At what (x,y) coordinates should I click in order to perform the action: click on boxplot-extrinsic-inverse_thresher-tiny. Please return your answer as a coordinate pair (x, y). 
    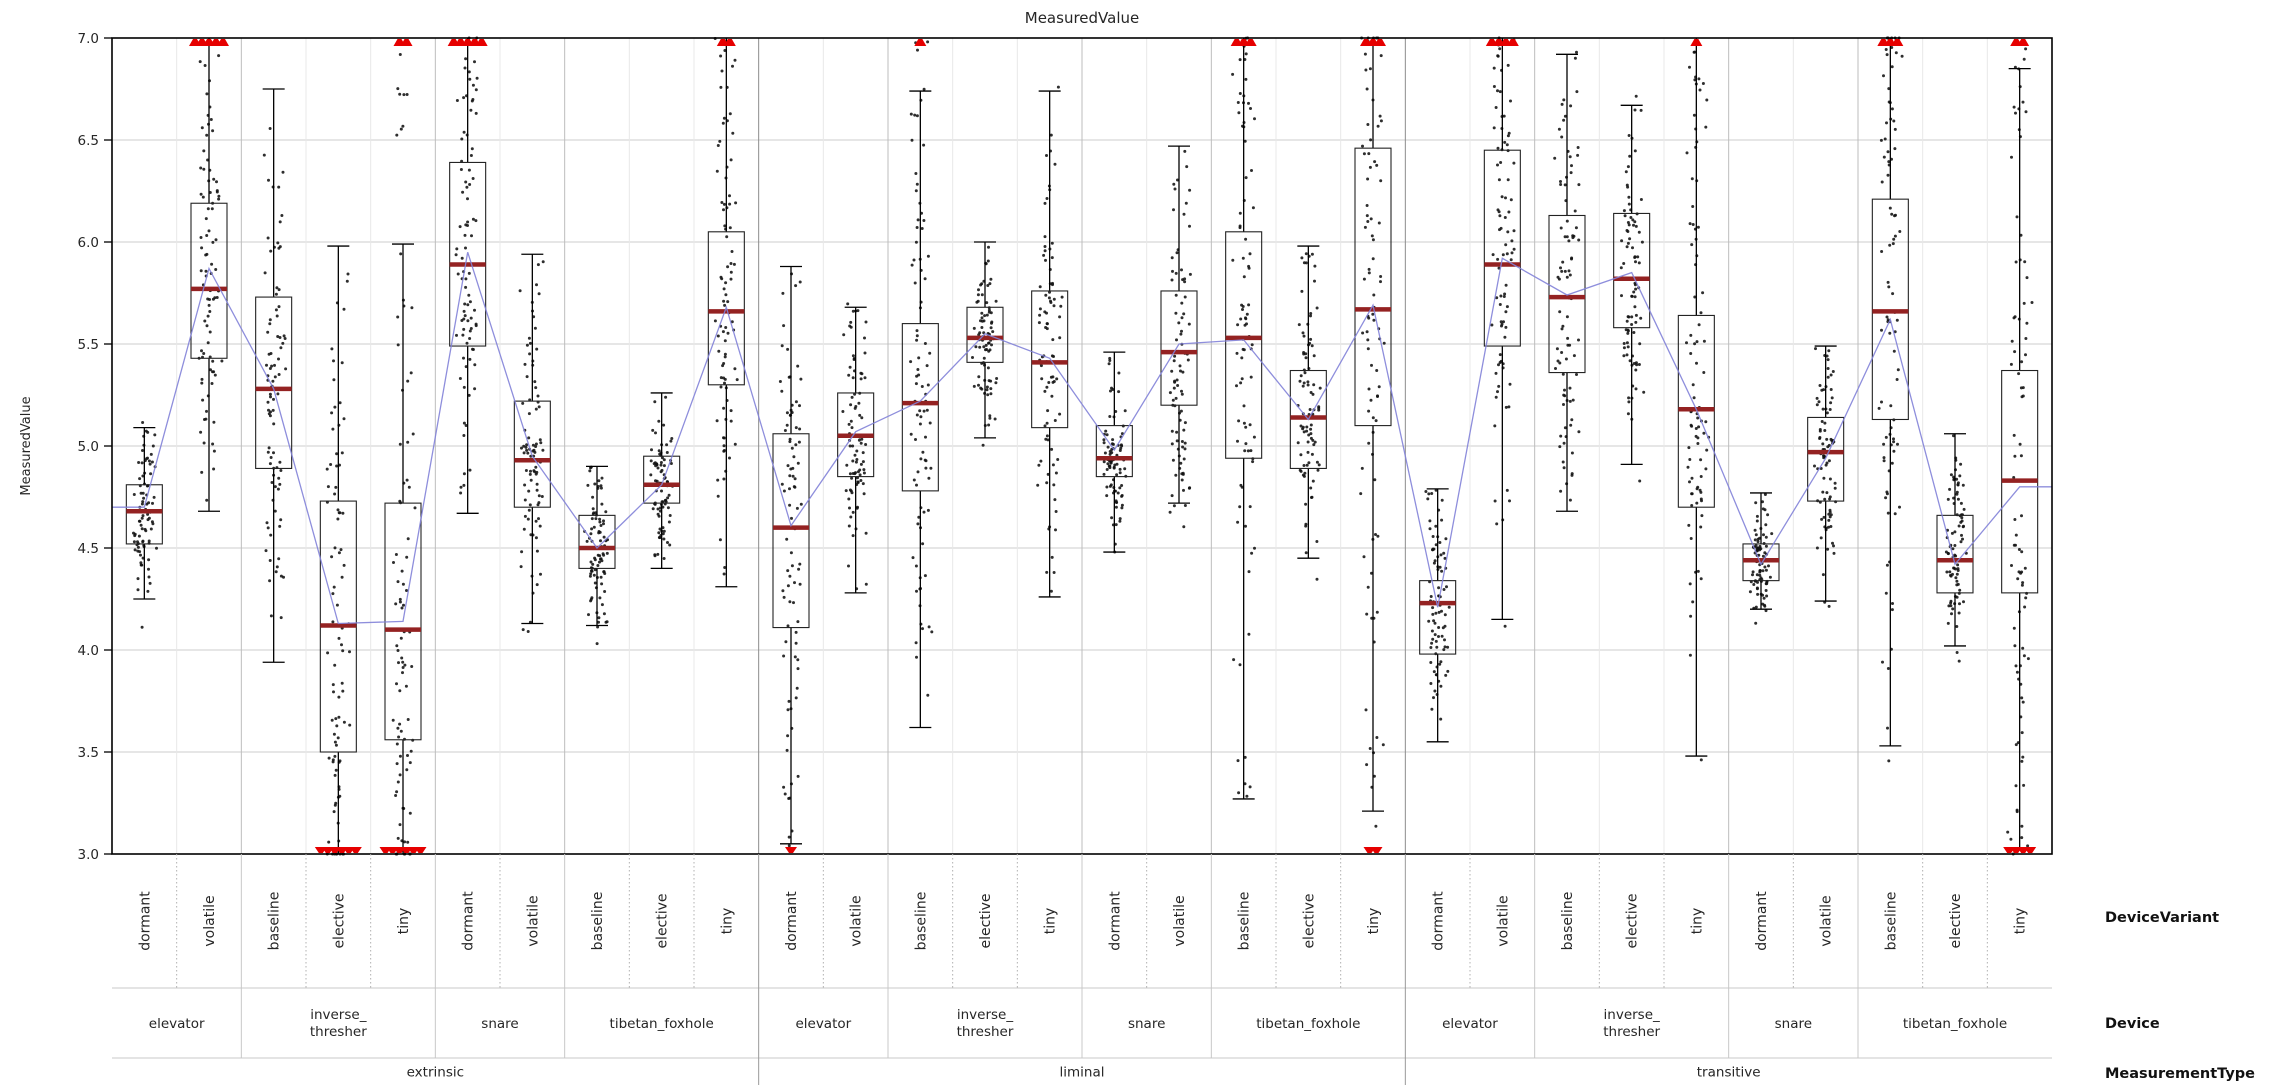
    Looking at the image, I should click on (403, 446).